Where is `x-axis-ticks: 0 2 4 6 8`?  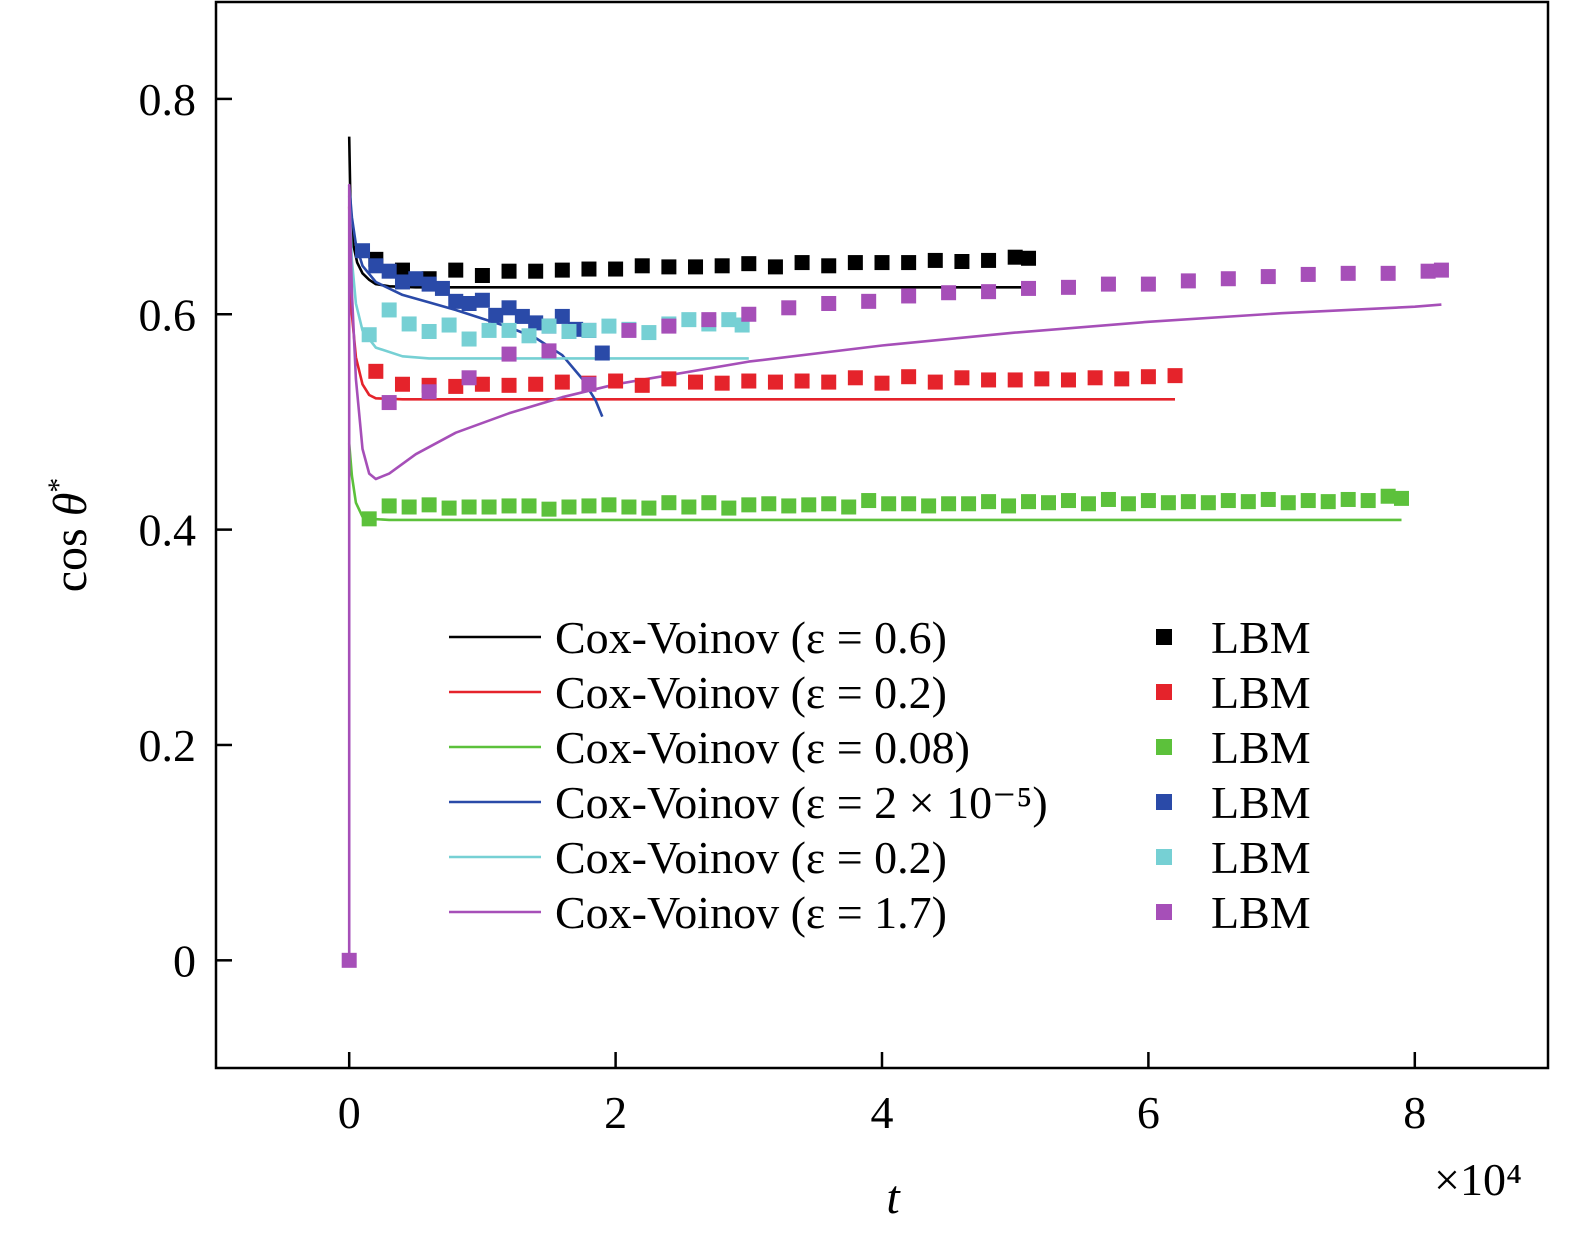 x-axis-ticks: 0 2 4 6 8 is located at coordinates (882, 1095).